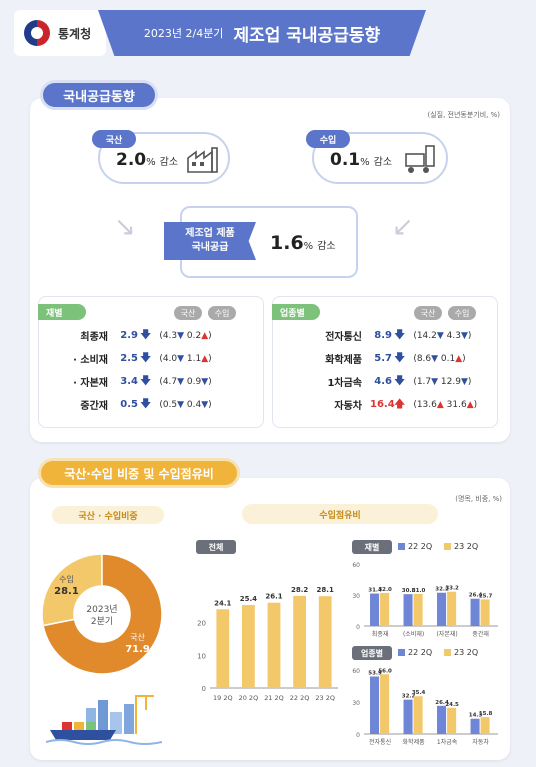 The image size is (536, 767). I want to click on row-label: · 소비재, so click(90, 360).